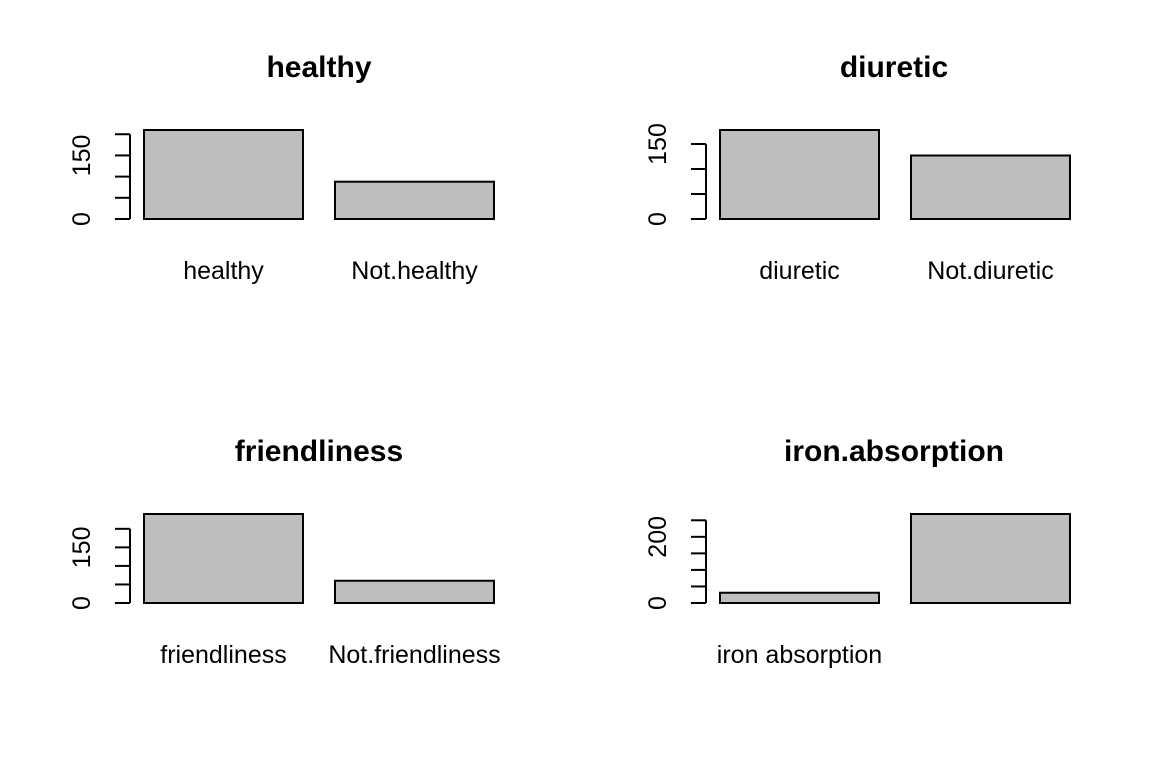  What do you see at coordinates (990, 271) in the screenshot?
I see `category-label: Not.diuretic` at bounding box center [990, 271].